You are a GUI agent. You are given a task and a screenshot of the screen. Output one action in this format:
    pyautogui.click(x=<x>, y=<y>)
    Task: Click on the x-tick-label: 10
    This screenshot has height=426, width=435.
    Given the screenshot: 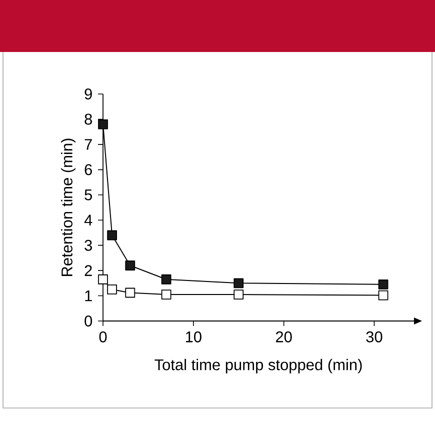 What is the action you would take?
    pyautogui.click(x=194, y=336)
    